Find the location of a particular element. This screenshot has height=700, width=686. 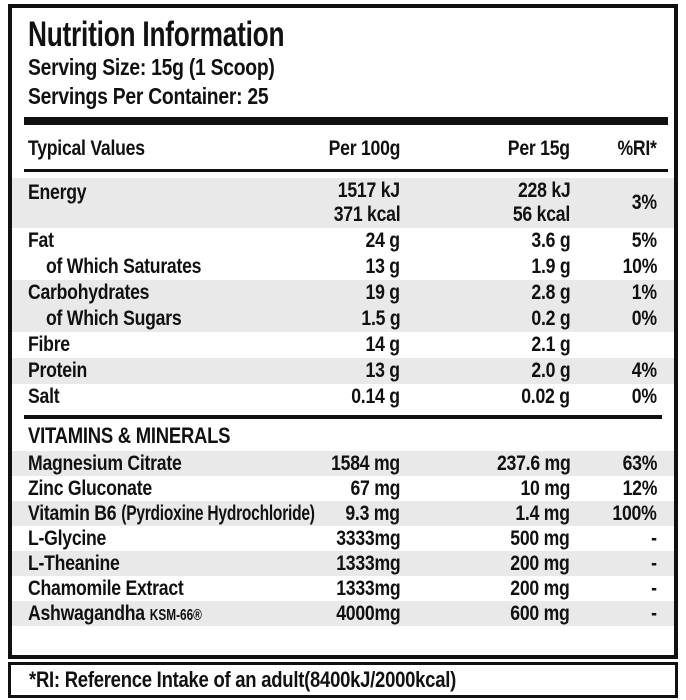

table-row-l-theanine: L-Theanine 1333mg 200 mg - is located at coordinates (343, 563).